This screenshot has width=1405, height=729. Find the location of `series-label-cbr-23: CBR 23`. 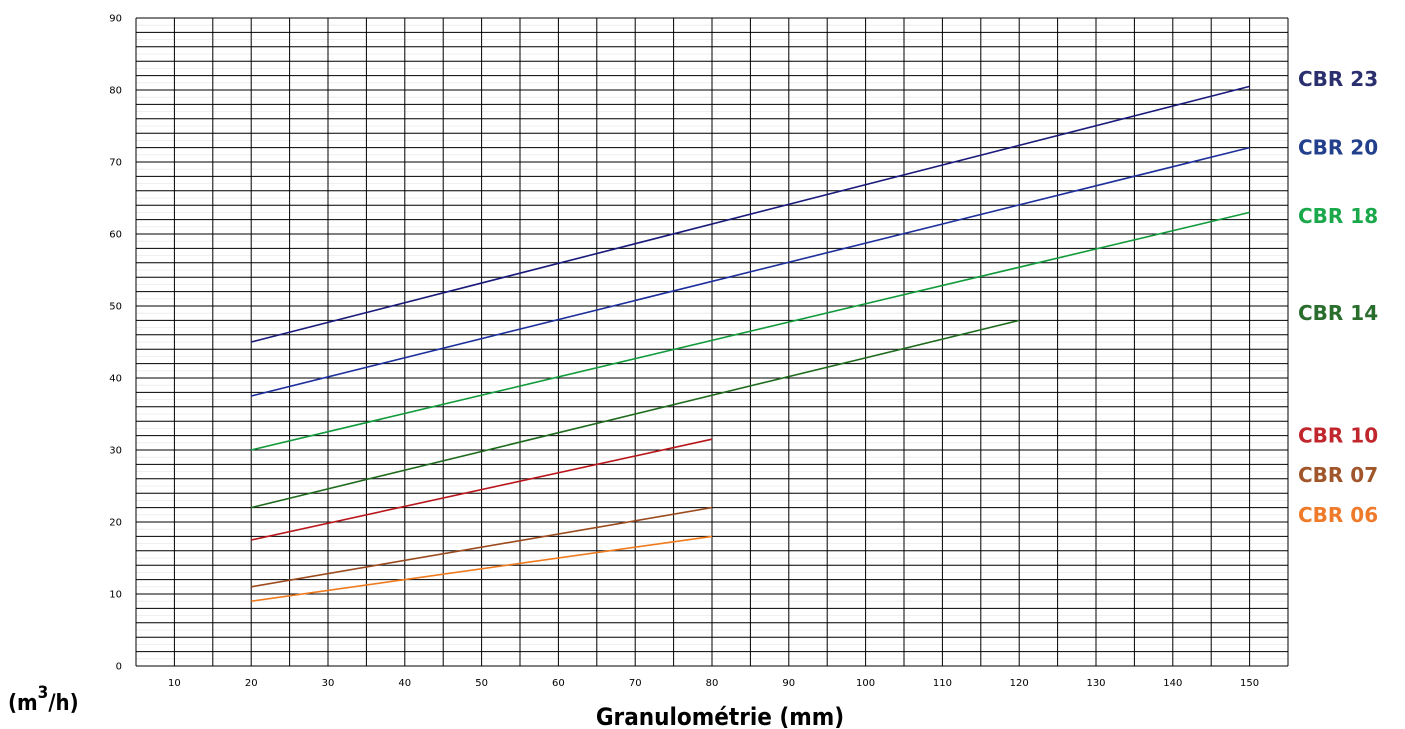

series-label-cbr-23: CBR 23 is located at coordinates (1338, 79).